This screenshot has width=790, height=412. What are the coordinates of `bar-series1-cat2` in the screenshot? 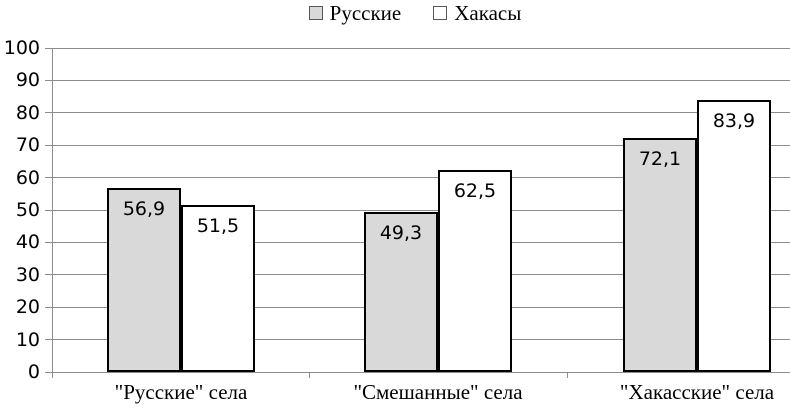 It's located at (734, 236).